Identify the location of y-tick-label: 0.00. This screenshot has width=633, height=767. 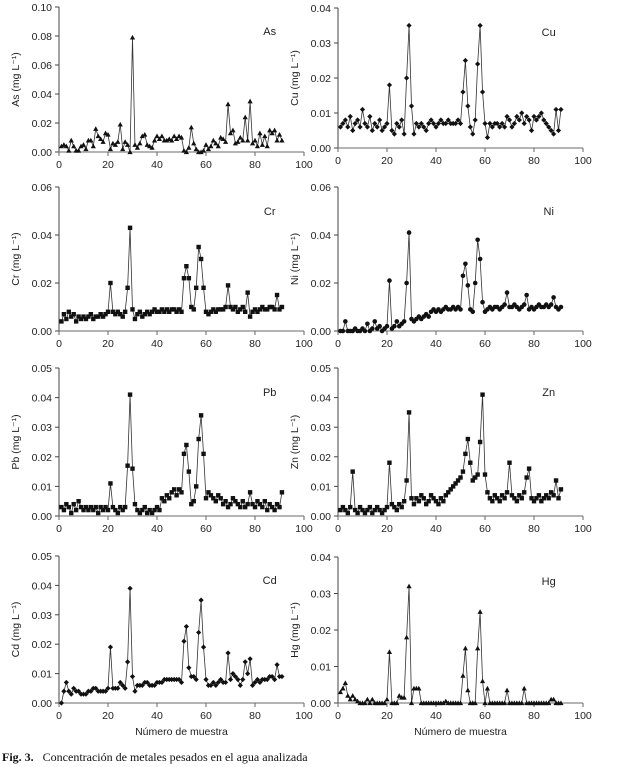
(42, 517).